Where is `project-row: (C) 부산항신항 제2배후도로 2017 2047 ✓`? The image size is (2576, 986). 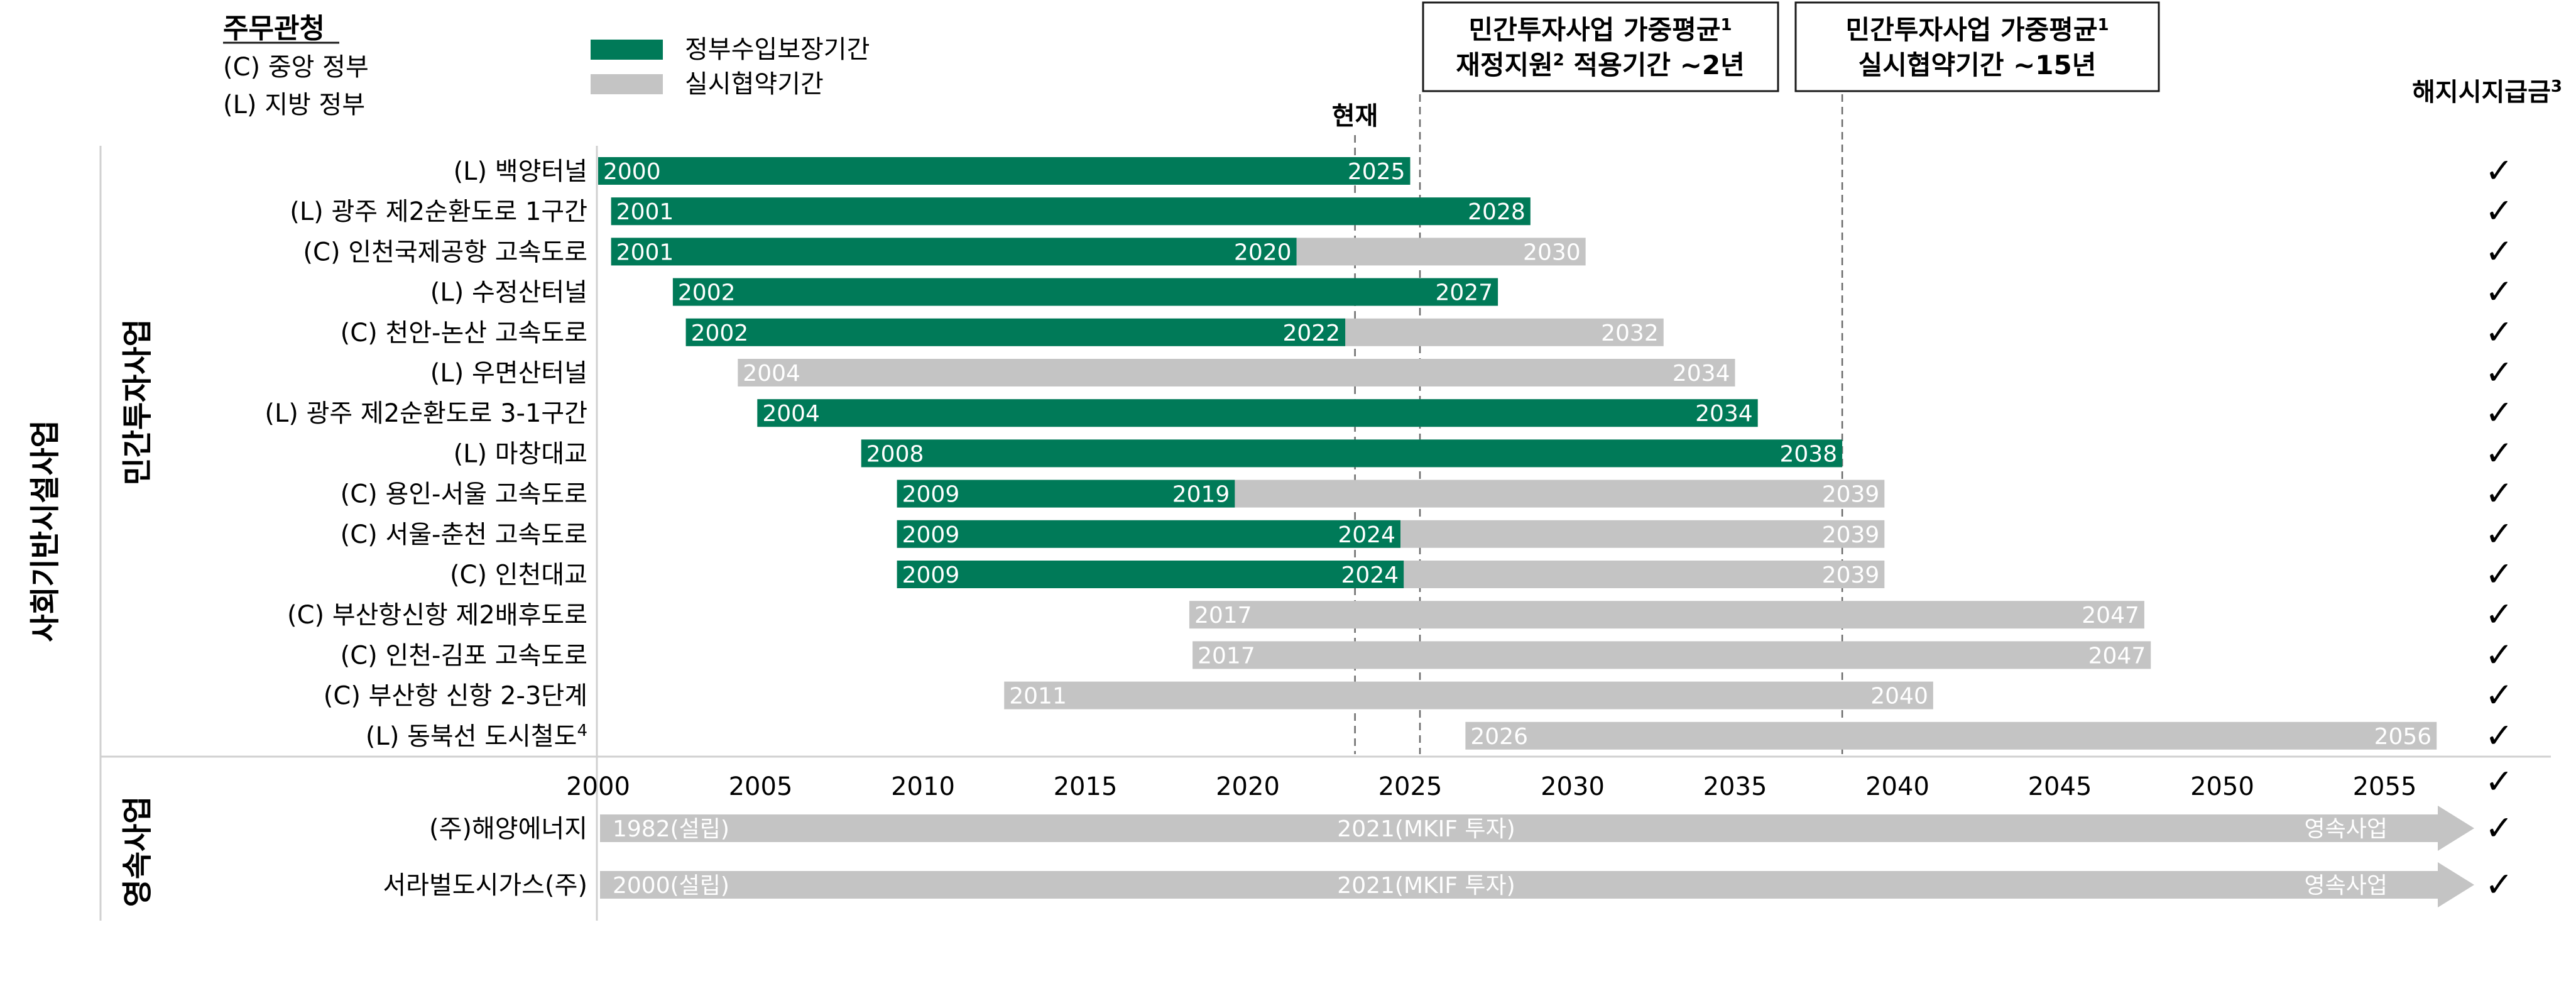 project-row: (C) 부산항신항 제2배후도로 2017 2047 ✓ is located at coordinates (1400, 614).